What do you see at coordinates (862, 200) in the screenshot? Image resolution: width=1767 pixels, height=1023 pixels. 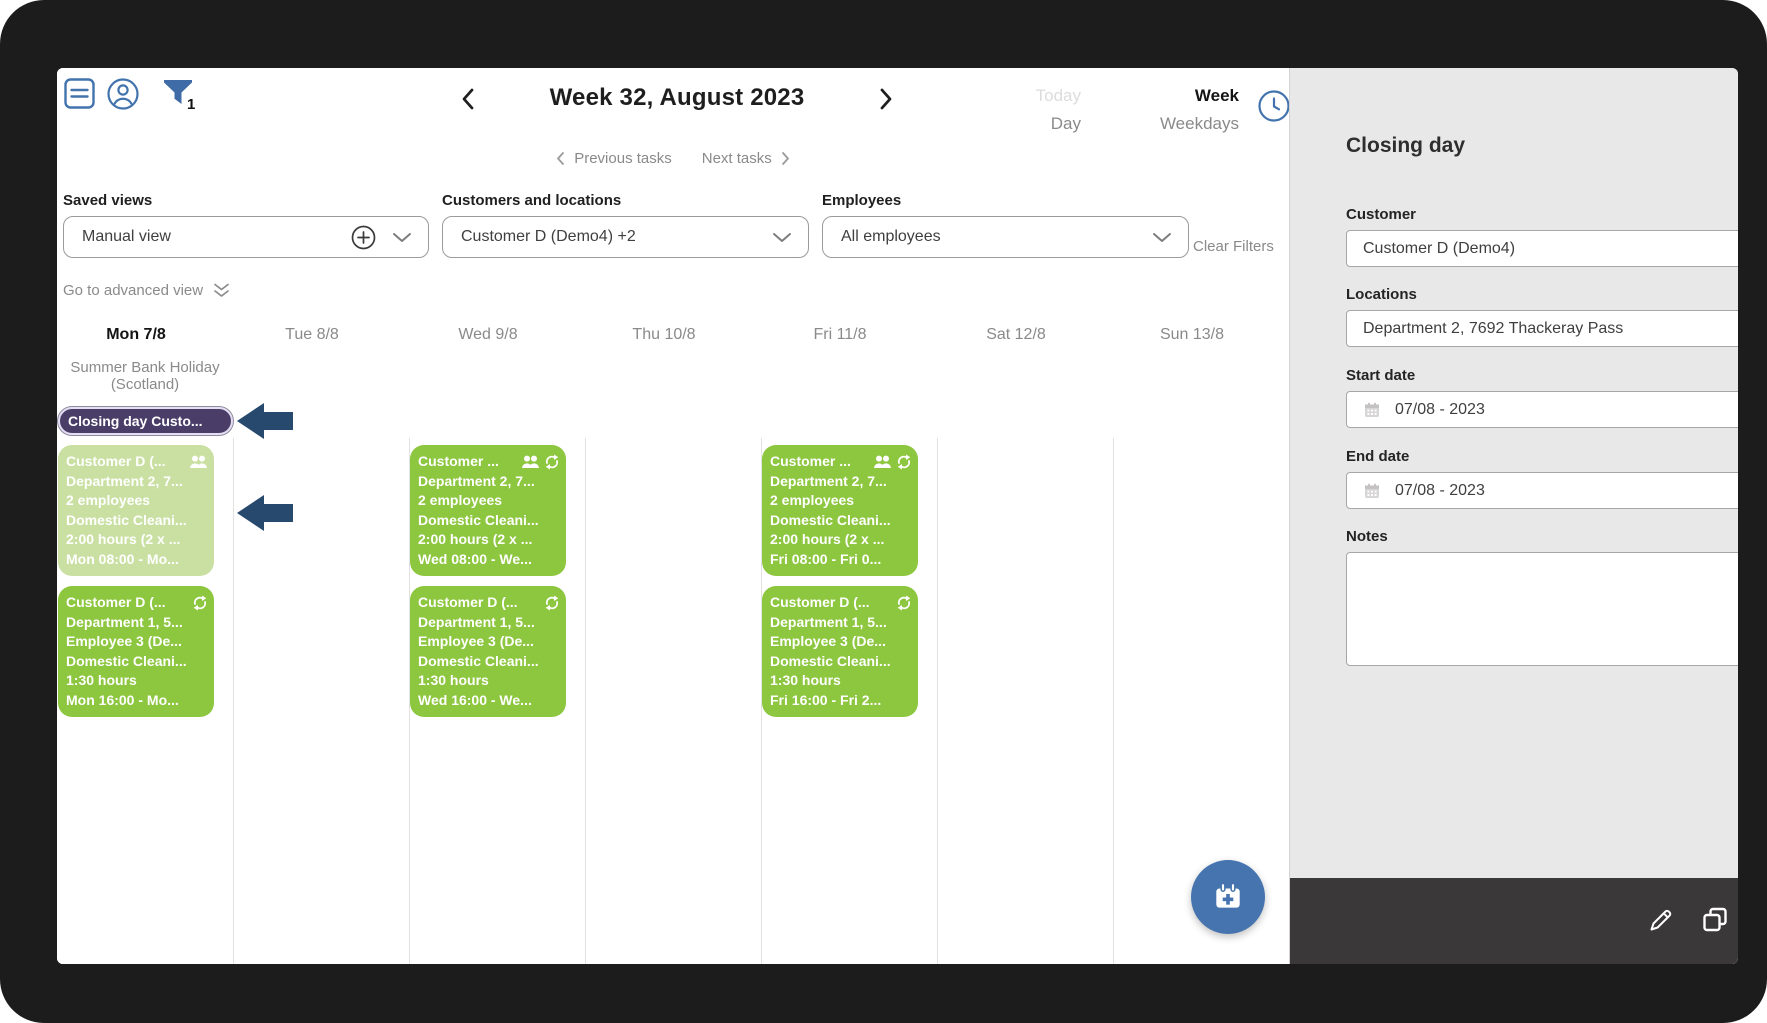 I see `employees-label: Employees` at bounding box center [862, 200].